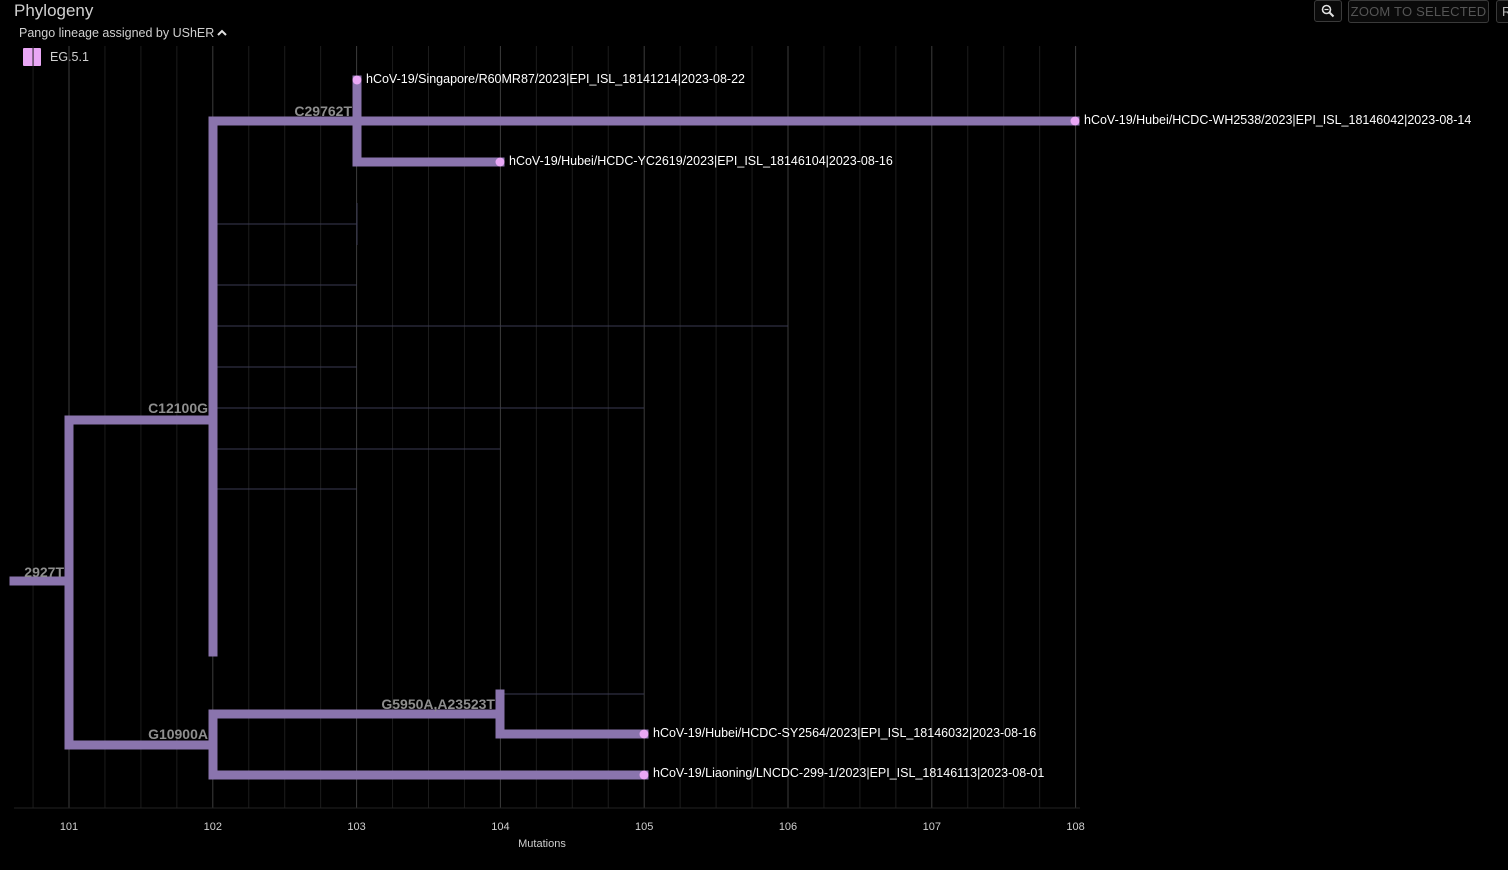 The image size is (1508, 870). Describe the element at coordinates (788, 827) in the screenshot. I see `x-tick-label: 106` at that location.